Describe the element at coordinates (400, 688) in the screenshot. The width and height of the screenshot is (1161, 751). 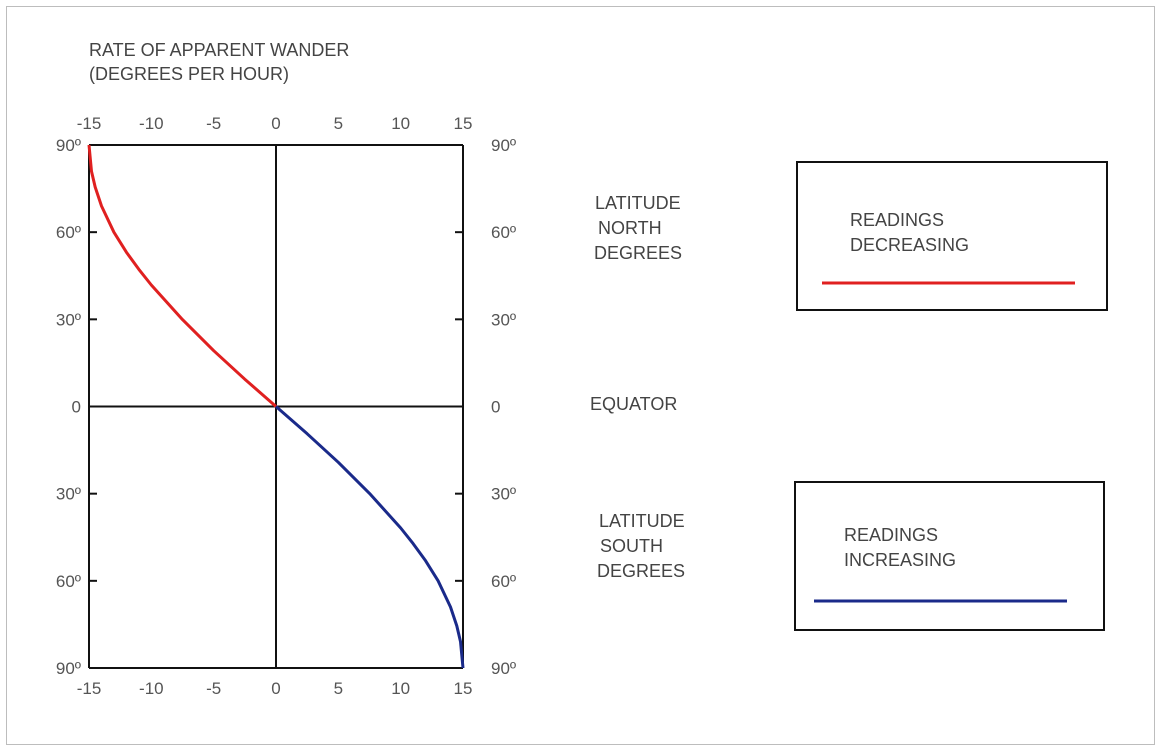
I see `x-tick-label-bottom: 10` at that location.